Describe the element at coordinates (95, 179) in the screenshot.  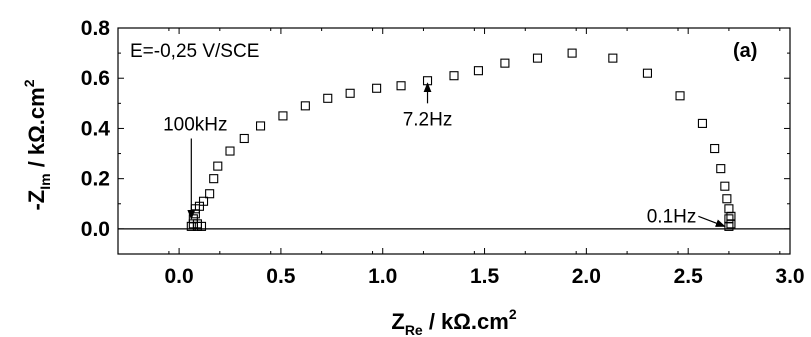
I see `y-tick-label: 0.2` at that location.